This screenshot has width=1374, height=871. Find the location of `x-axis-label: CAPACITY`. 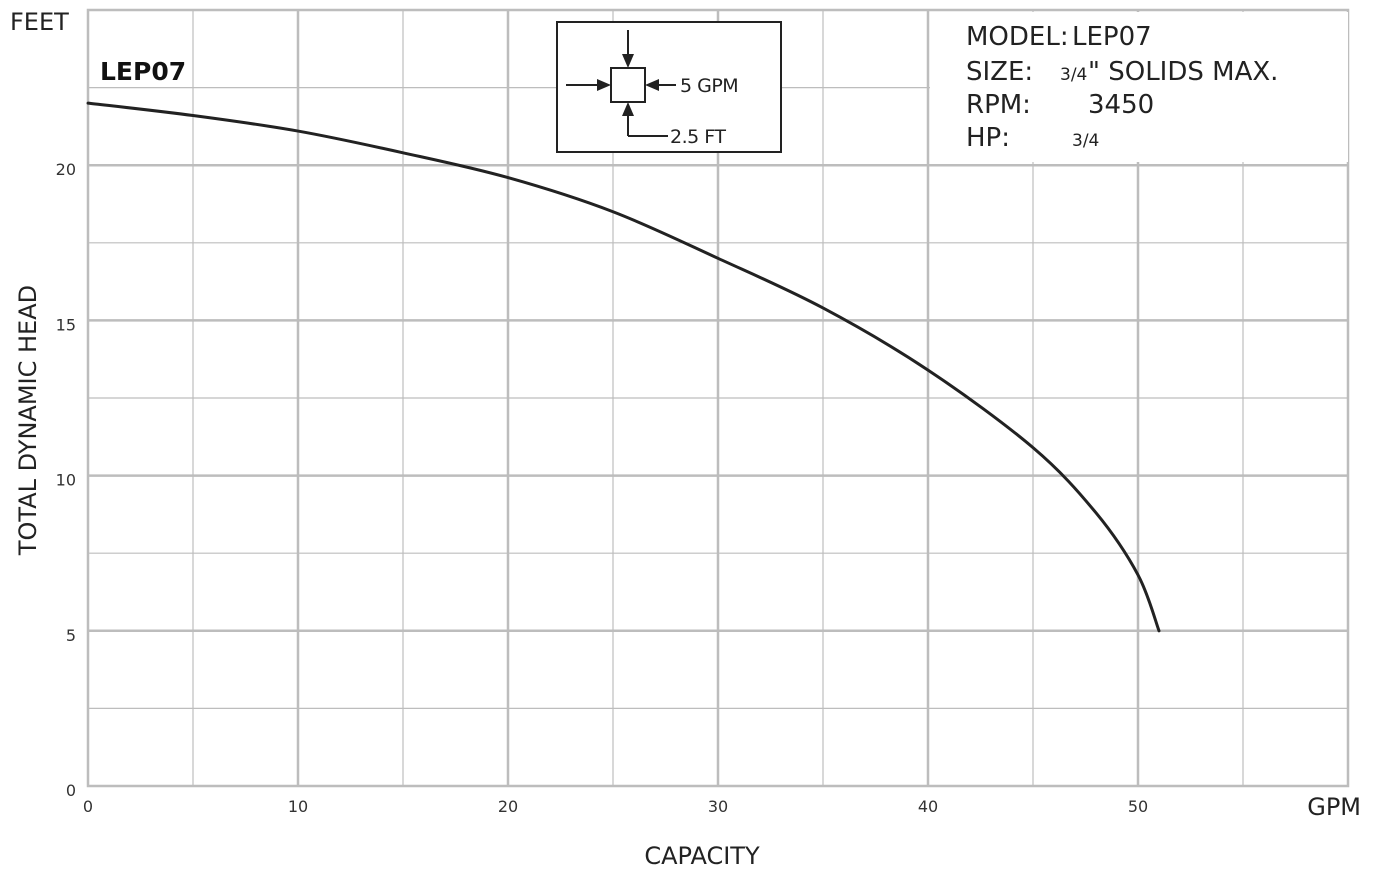

x-axis-label: CAPACITY is located at coordinates (702, 856).